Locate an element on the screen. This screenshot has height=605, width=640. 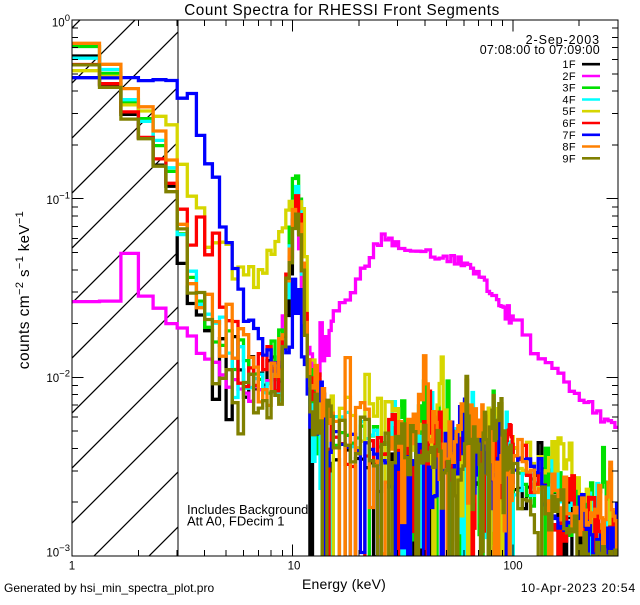
svg-text: 07:08:00 to 07:09:00 is located at coordinates (540, 50).